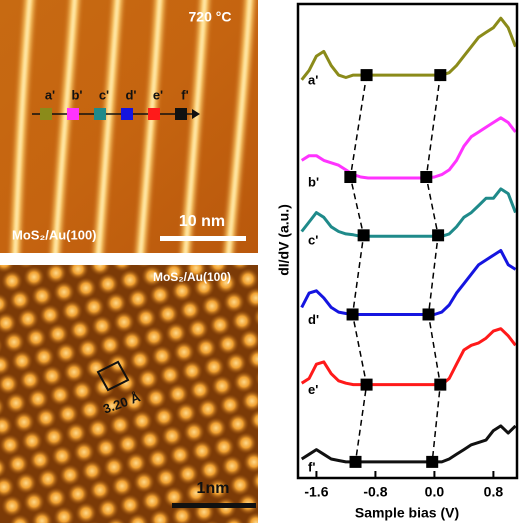  I want to click on marker-label: d', so click(130, 94).